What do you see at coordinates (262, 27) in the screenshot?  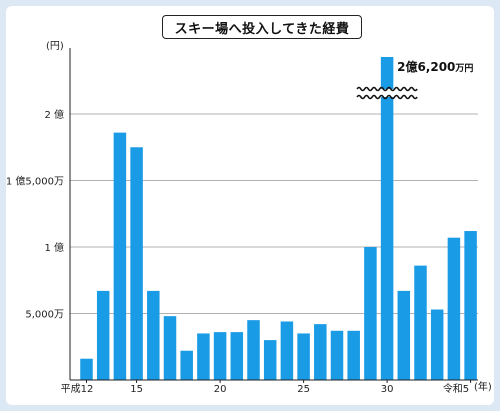 I see `chart-title: スキー場へ投入してきた経費` at bounding box center [262, 27].